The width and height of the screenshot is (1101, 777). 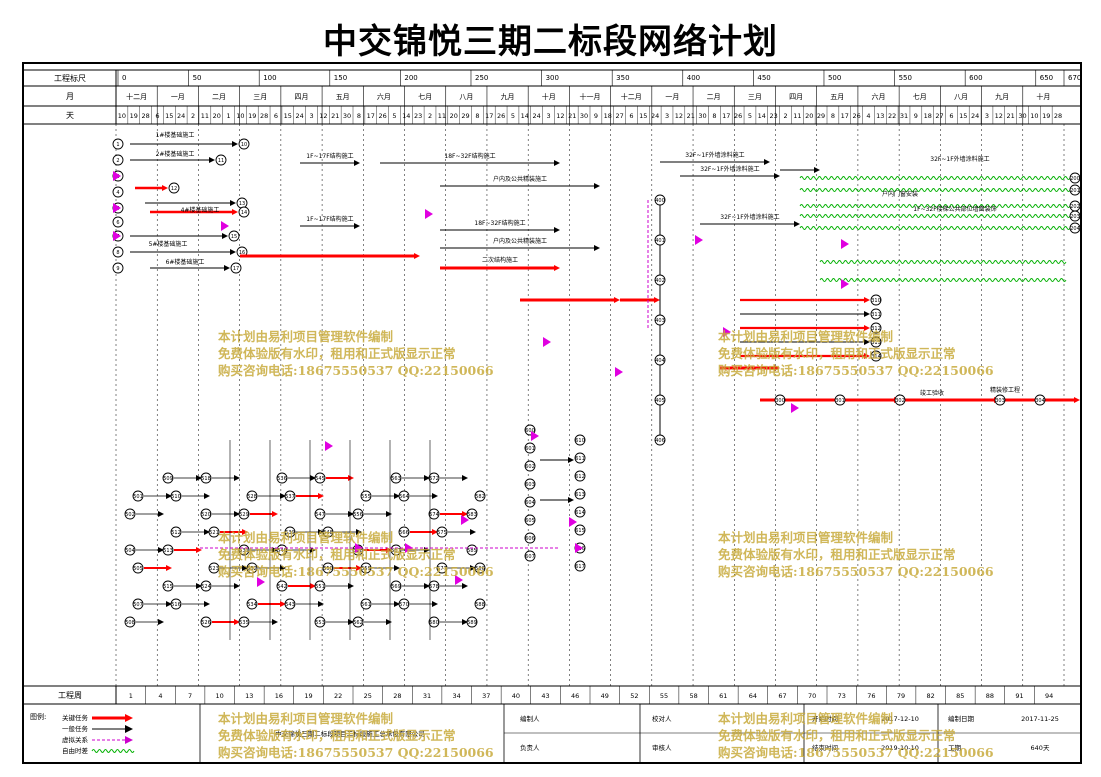 I want to click on event-node-number: 508, so click(x=130, y=623).